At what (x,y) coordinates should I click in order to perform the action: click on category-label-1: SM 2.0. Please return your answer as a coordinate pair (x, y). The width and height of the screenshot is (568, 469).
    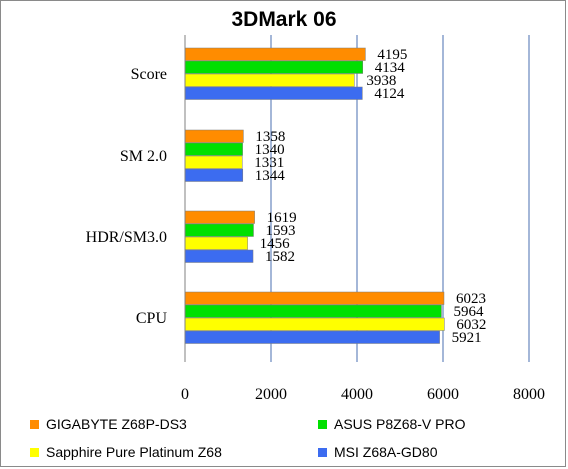
    Looking at the image, I should click on (143, 156).